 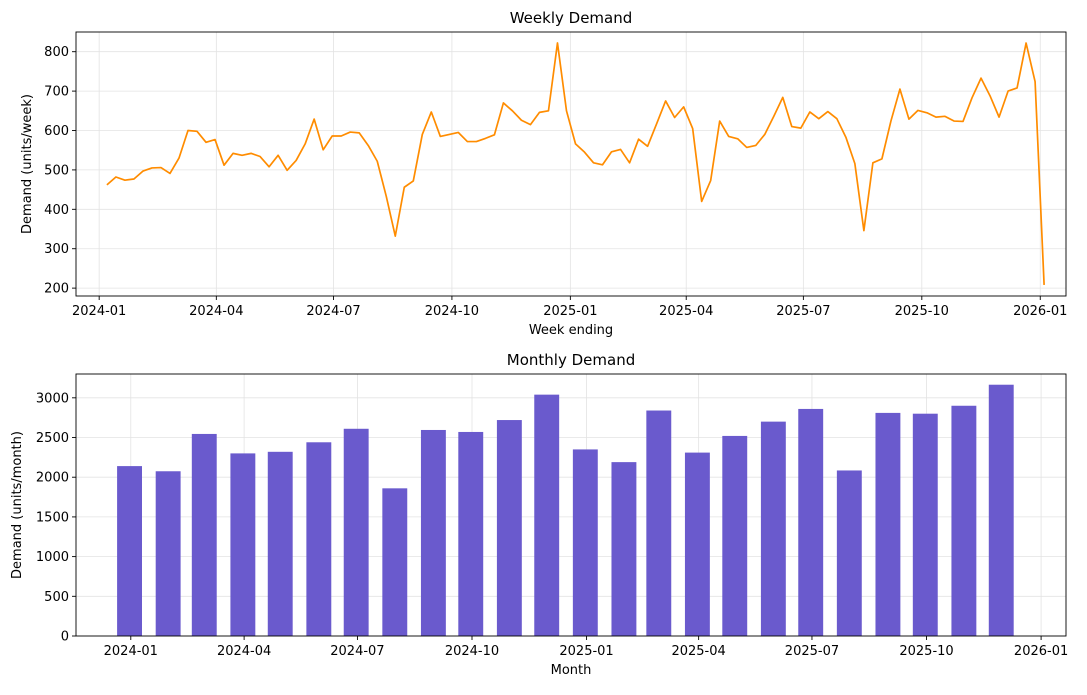 What do you see at coordinates (52, 398) in the screenshot?
I see `monthly-y-tick-label: 3000` at bounding box center [52, 398].